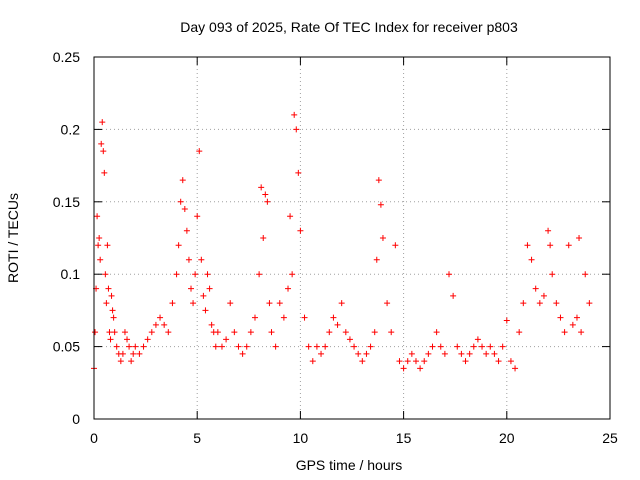  I want to click on y-axis-label: ROTI / TECUs, so click(13, 238).